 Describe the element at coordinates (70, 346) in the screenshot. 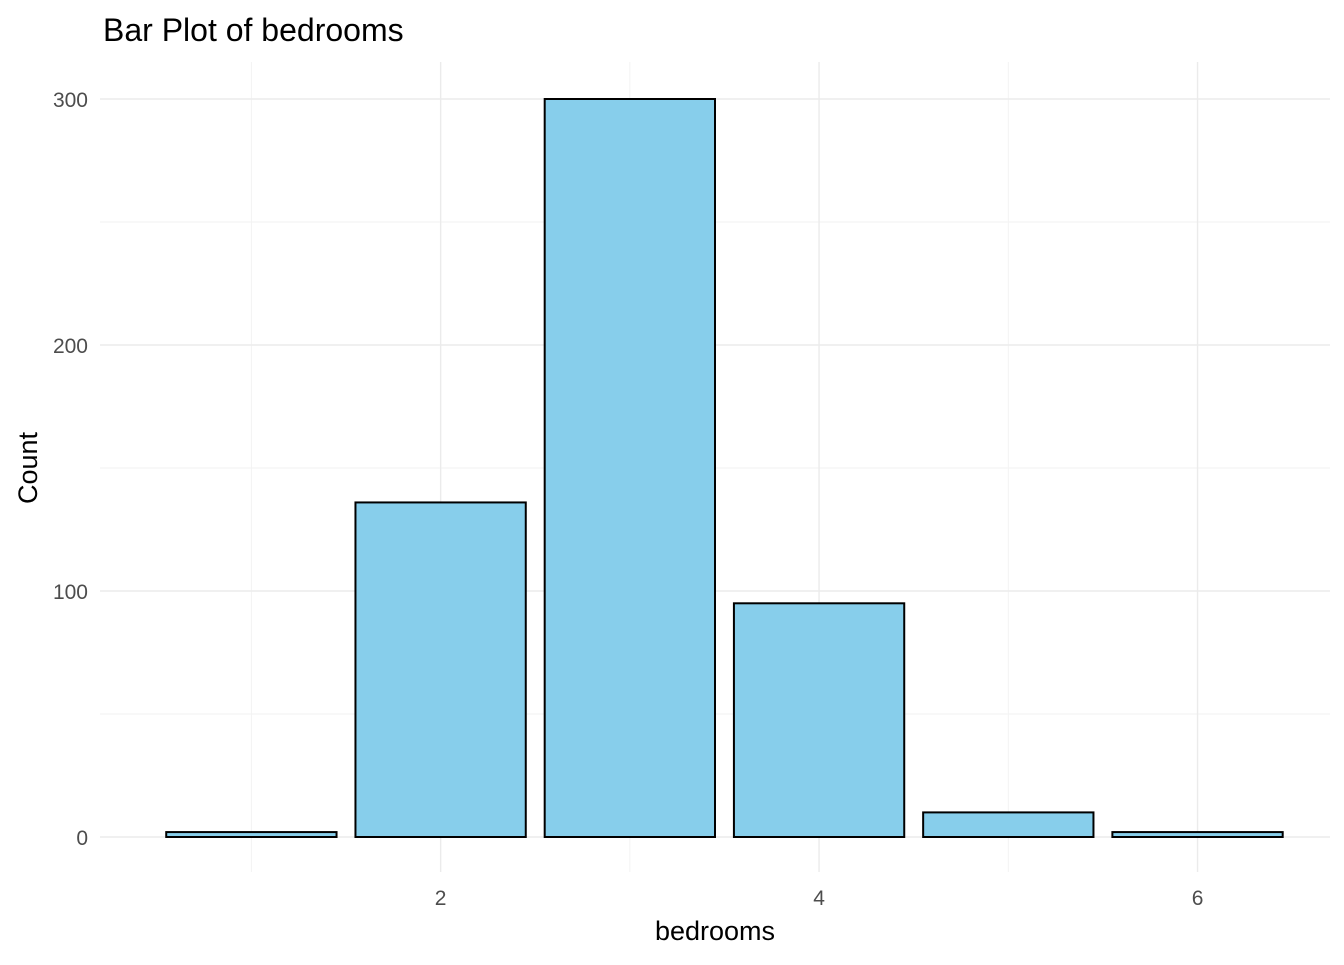

I see `y-tick-label: 200` at that location.